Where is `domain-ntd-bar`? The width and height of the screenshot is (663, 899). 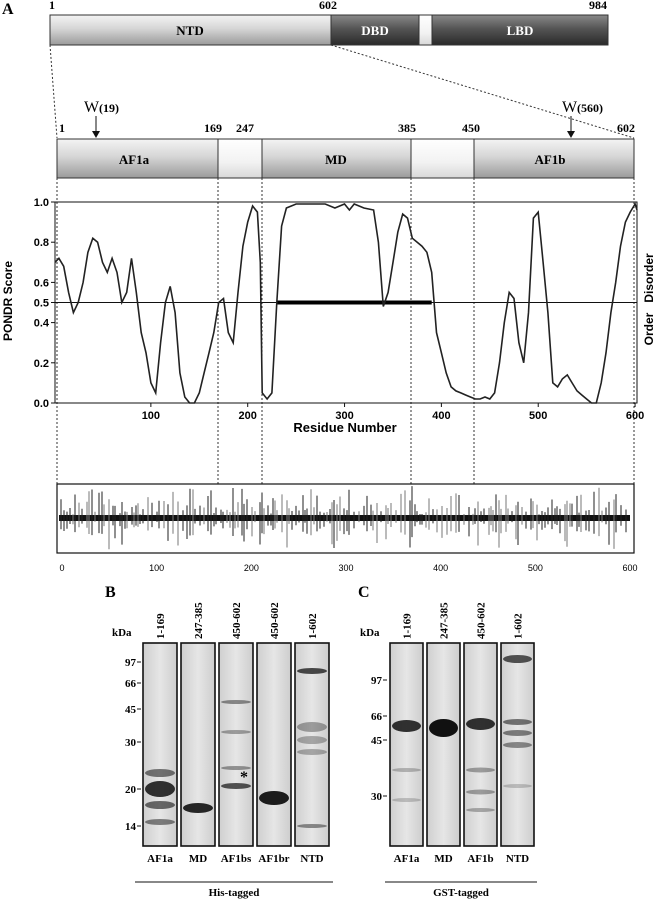 domain-ntd-bar is located at coordinates (190, 30).